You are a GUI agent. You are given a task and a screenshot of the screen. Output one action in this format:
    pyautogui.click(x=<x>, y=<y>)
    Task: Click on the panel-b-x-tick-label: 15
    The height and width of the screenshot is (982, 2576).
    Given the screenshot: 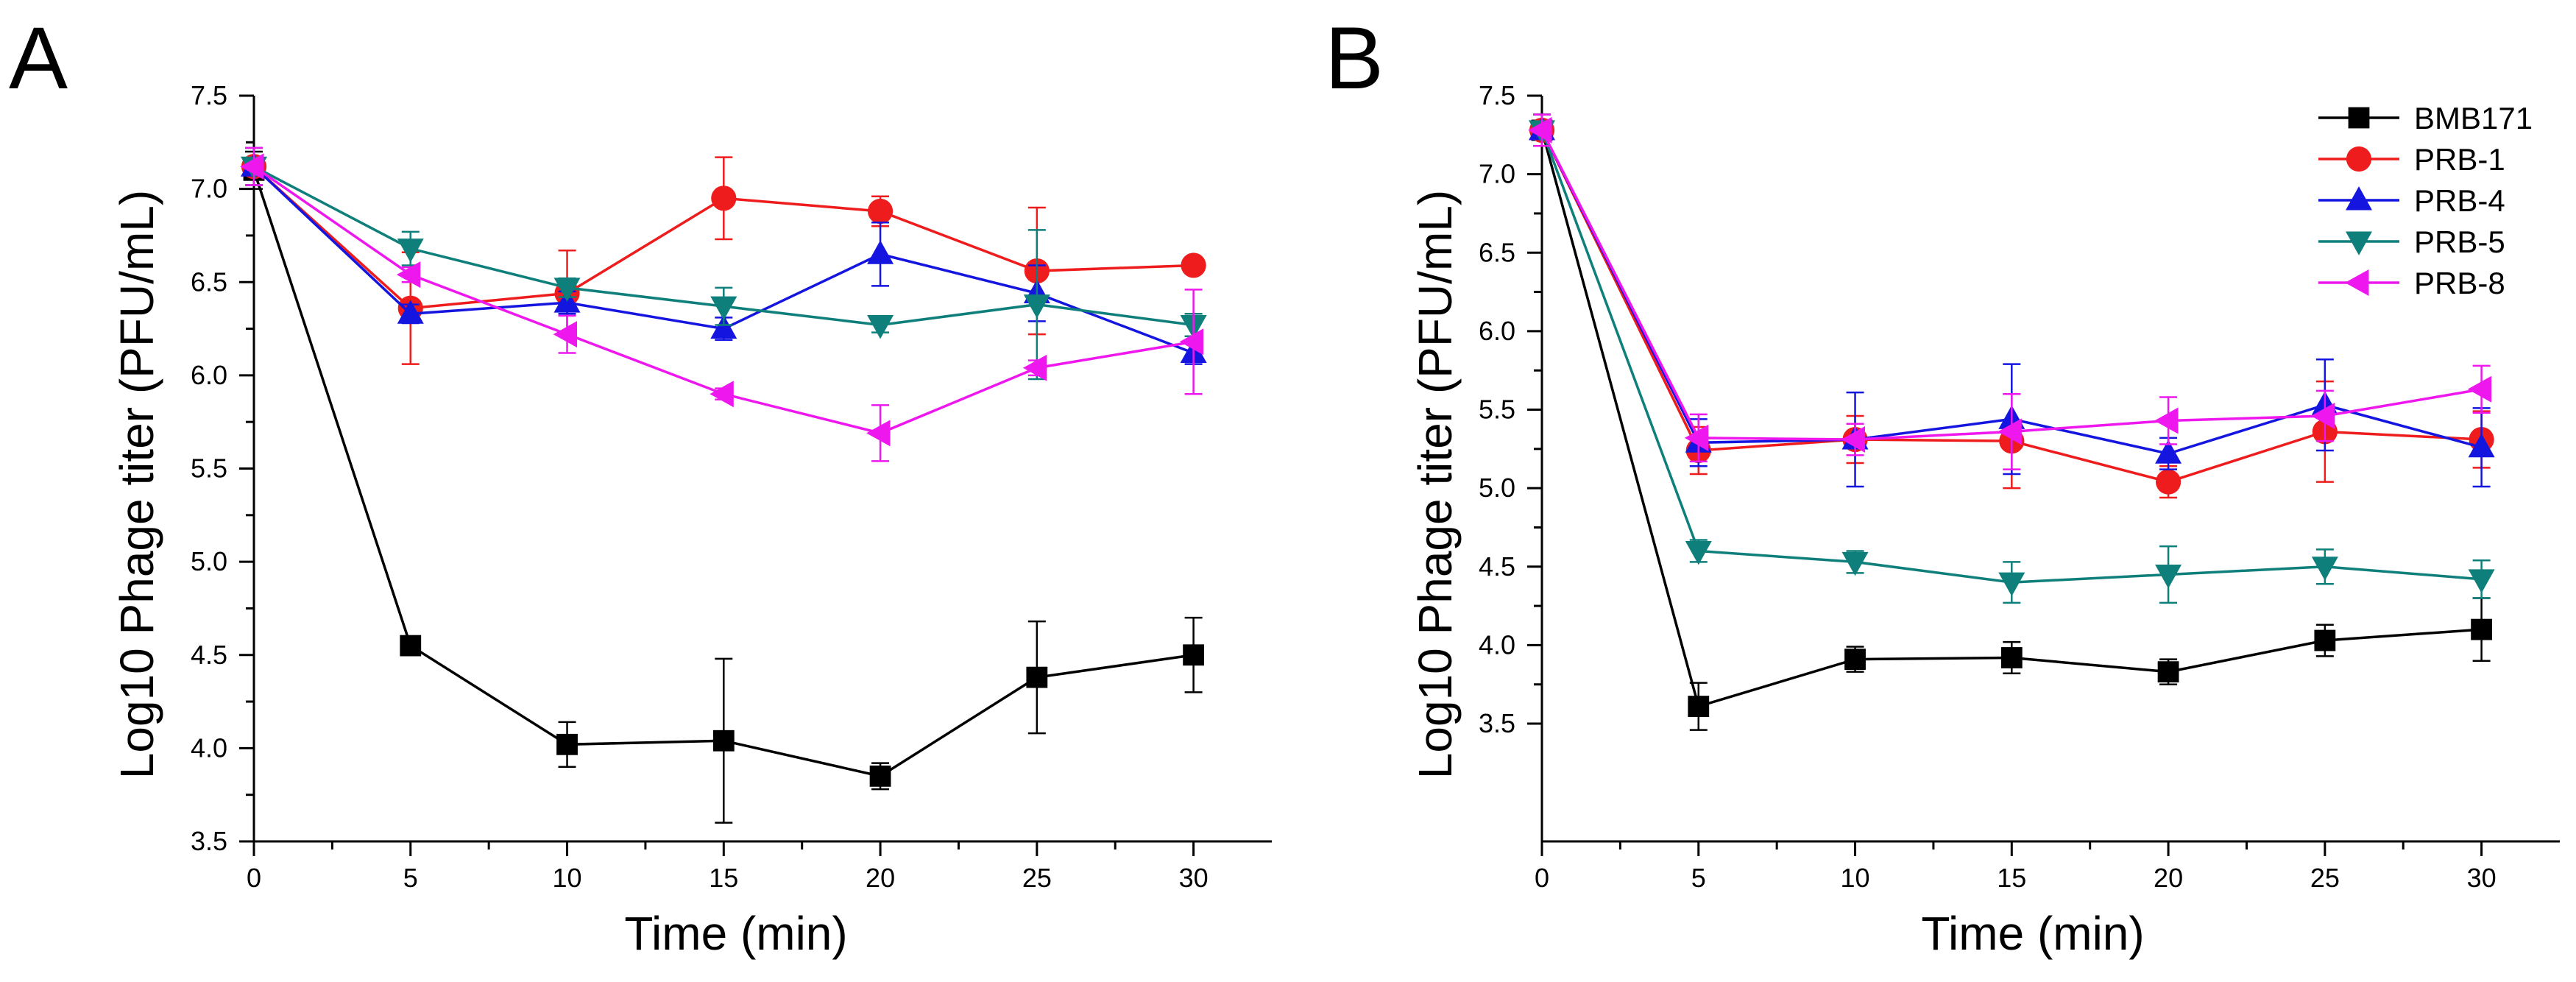 What is the action you would take?
    pyautogui.click(x=2011, y=878)
    